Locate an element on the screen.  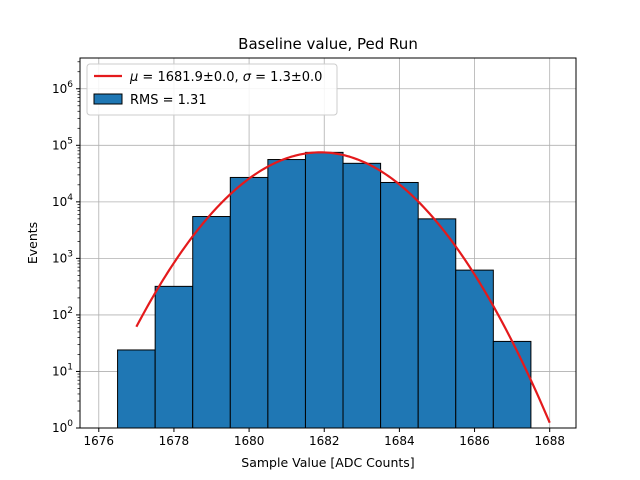
legend-mu-symbol: μ is located at coordinates (133, 77).